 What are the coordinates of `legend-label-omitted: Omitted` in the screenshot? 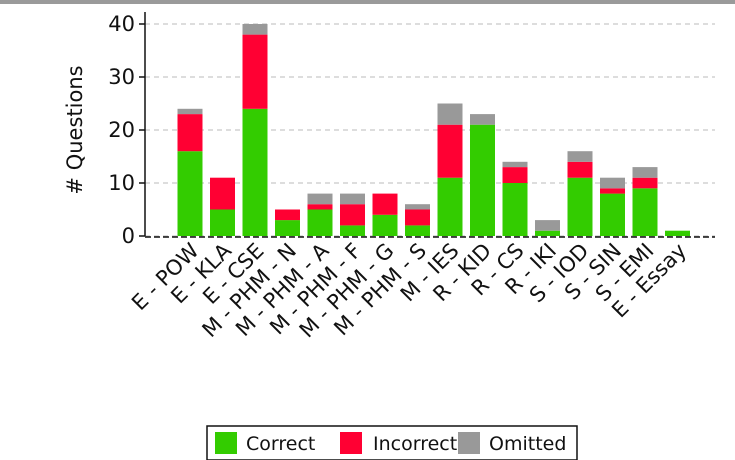 It's located at (527, 444).